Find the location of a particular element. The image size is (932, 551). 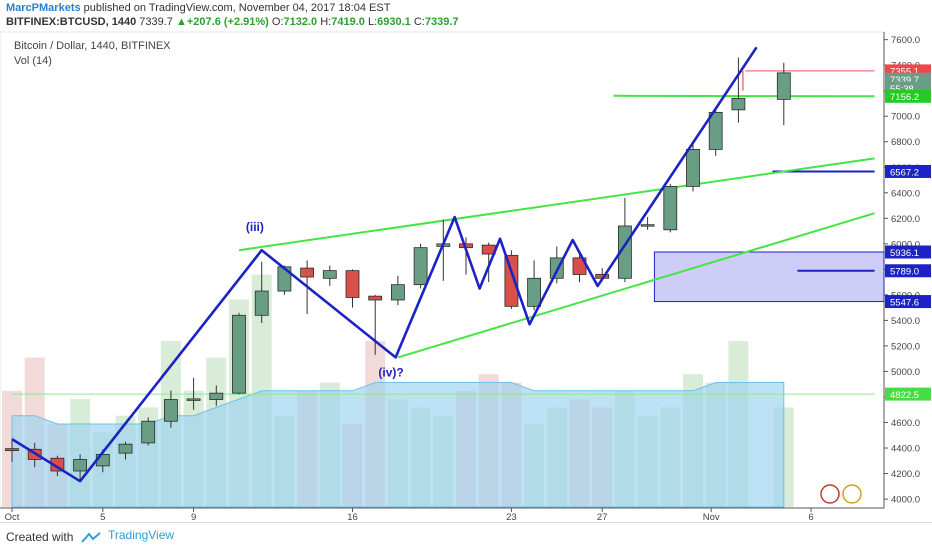

x-tick-label: 23 is located at coordinates (511, 517).